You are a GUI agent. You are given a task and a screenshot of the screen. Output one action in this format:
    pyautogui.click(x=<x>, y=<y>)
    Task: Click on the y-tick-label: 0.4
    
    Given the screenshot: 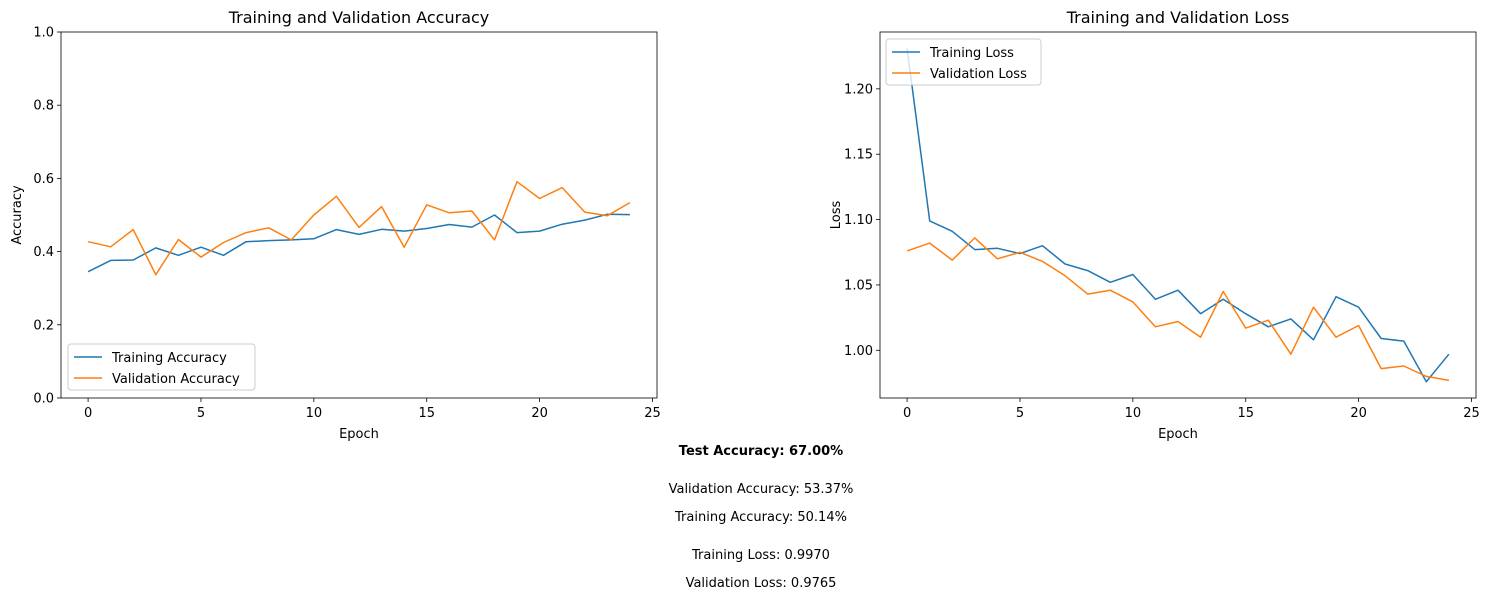 What is the action you would take?
    pyautogui.click(x=43, y=252)
    